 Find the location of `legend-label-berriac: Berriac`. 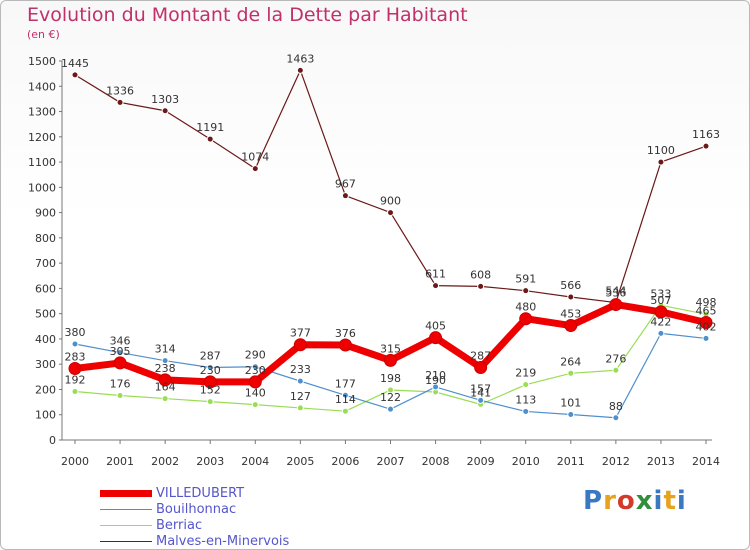

legend-label-berriac: Berriac is located at coordinates (179, 525).